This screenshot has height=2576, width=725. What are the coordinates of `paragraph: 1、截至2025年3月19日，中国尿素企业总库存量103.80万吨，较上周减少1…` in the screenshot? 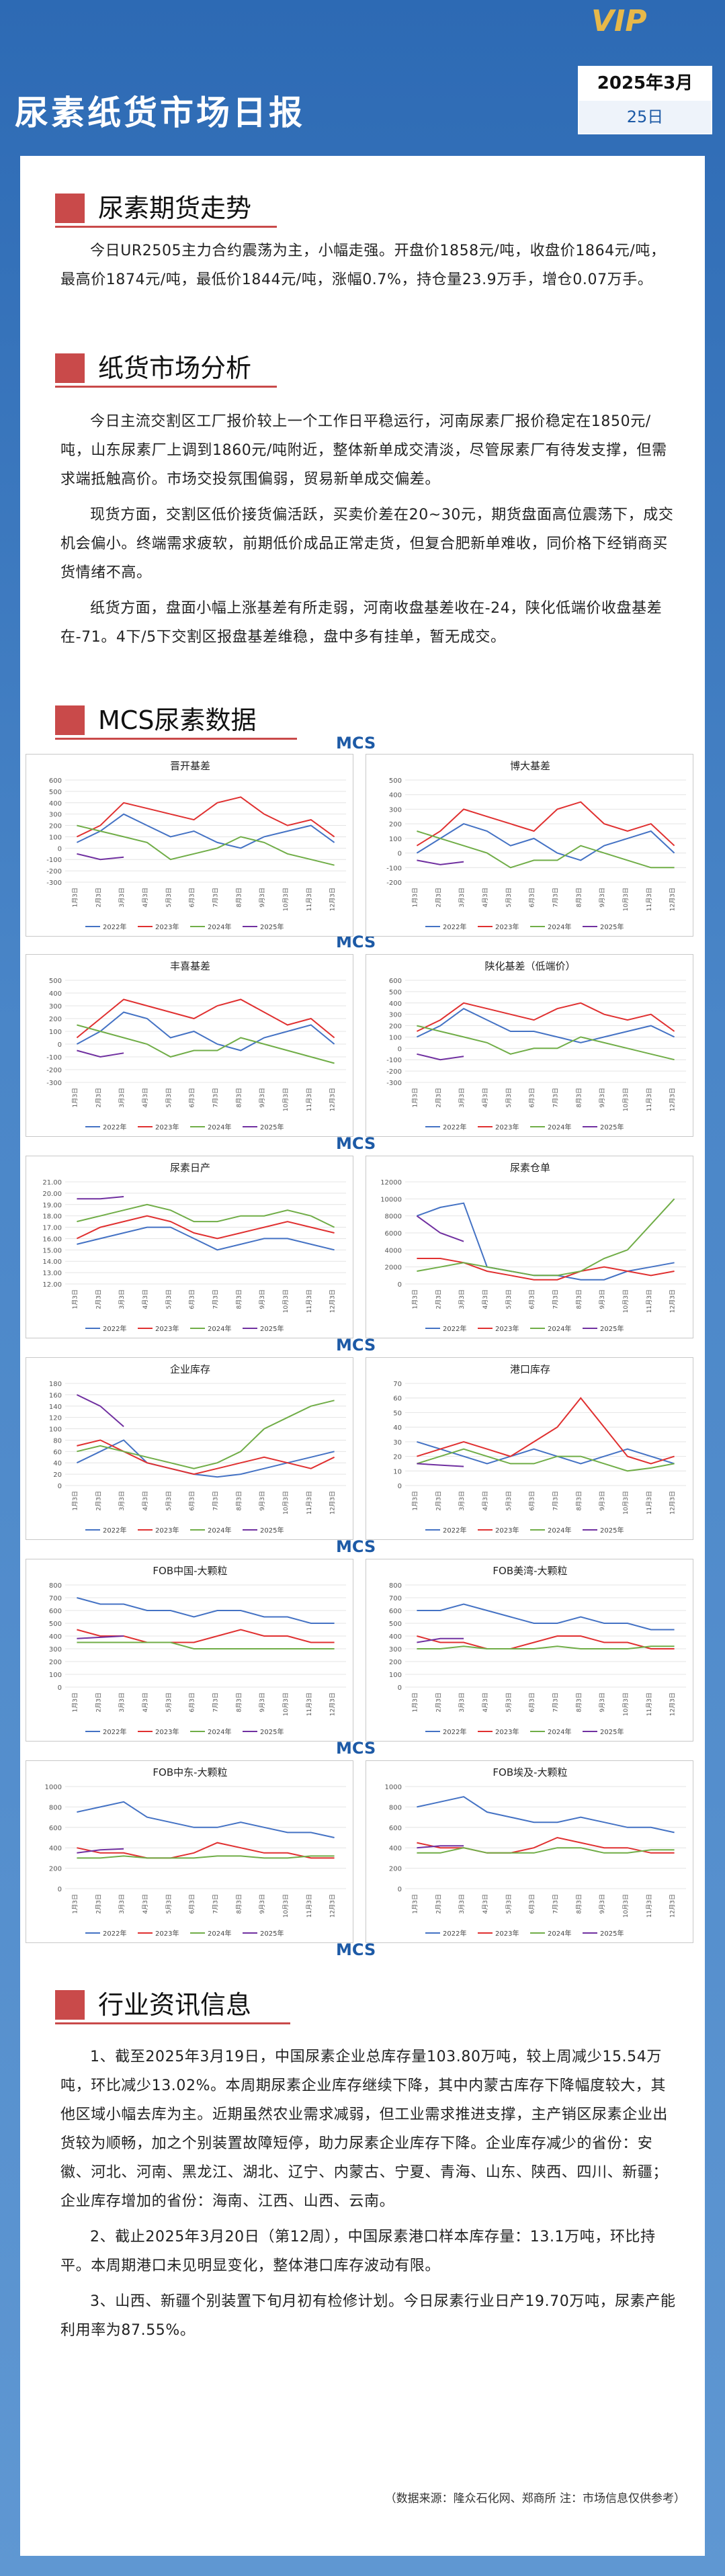 It's located at (364, 2129).